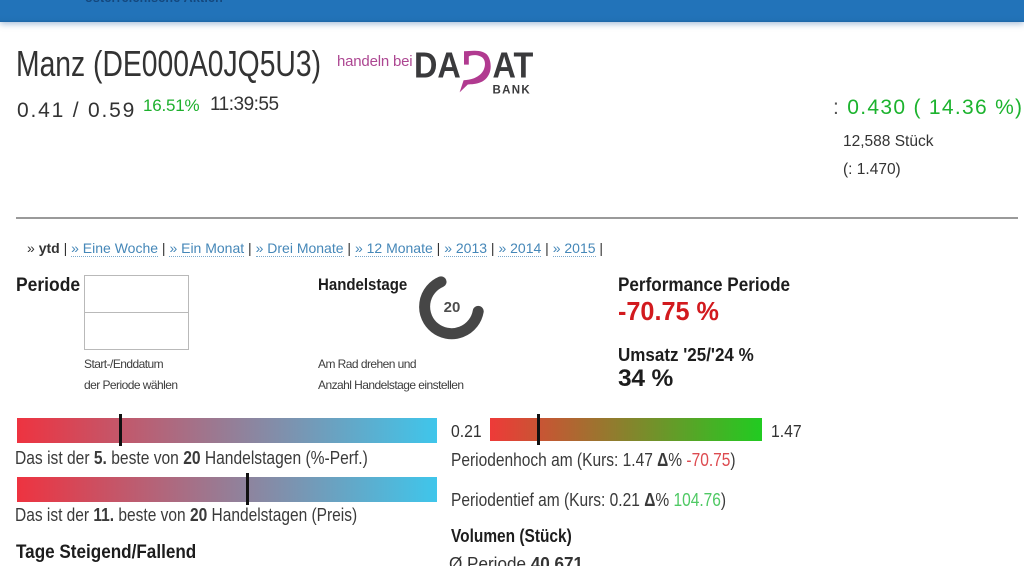 The width and height of the screenshot is (1024, 566). What do you see at coordinates (512, 66) in the screenshot?
I see `svg-text: AT` at bounding box center [512, 66].